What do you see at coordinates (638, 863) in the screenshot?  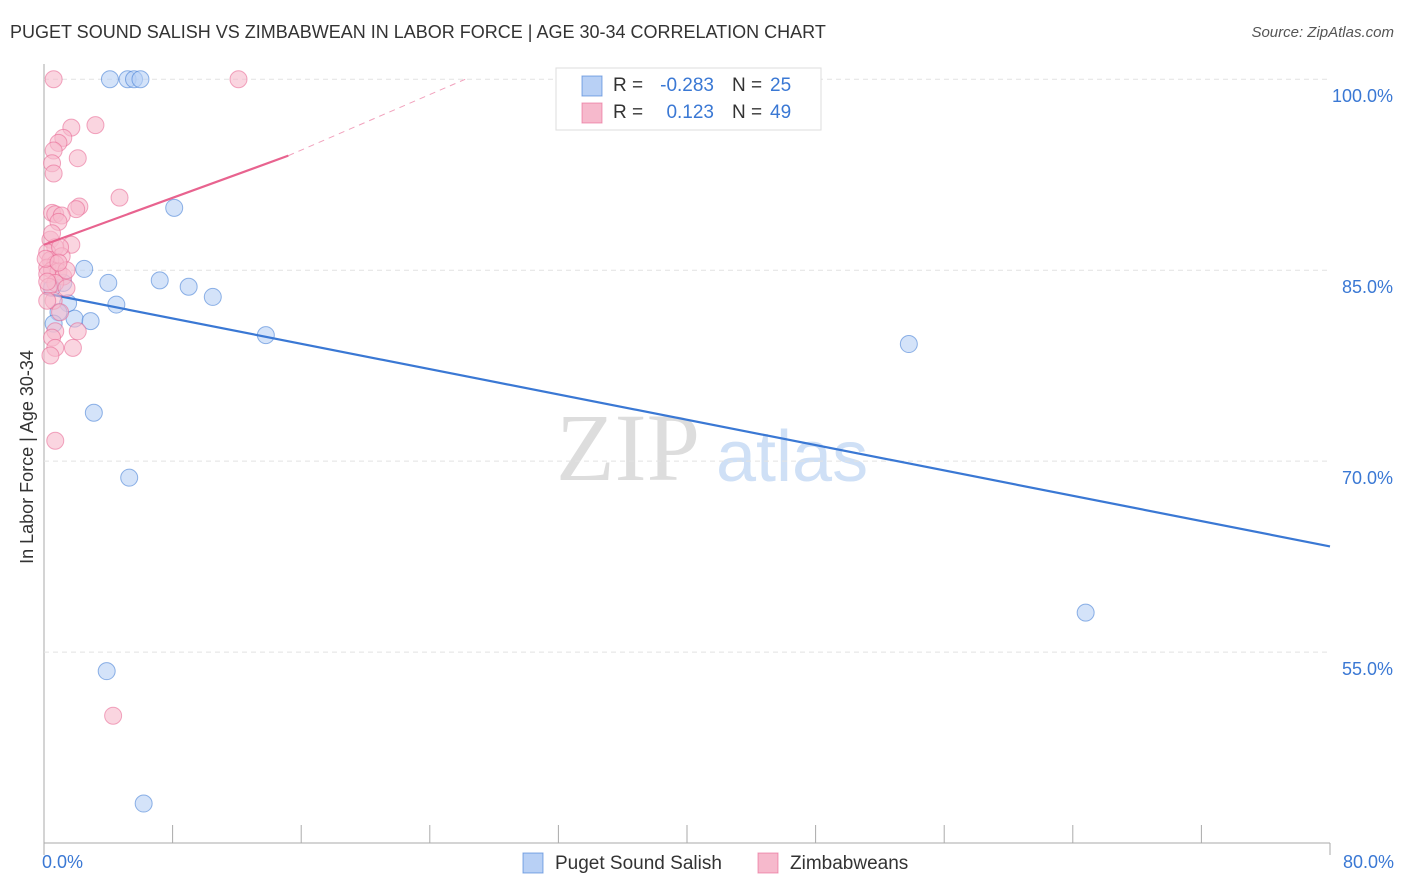 I see `legend-label: Puget Sound Salish` at bounding box center [638, 863].